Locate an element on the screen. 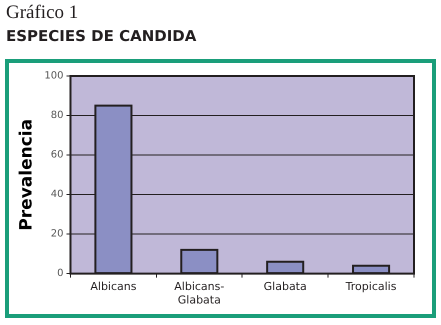 The image size is (441, 325). chart-title: Gráfico 1 is located at coordinates (42, 13).